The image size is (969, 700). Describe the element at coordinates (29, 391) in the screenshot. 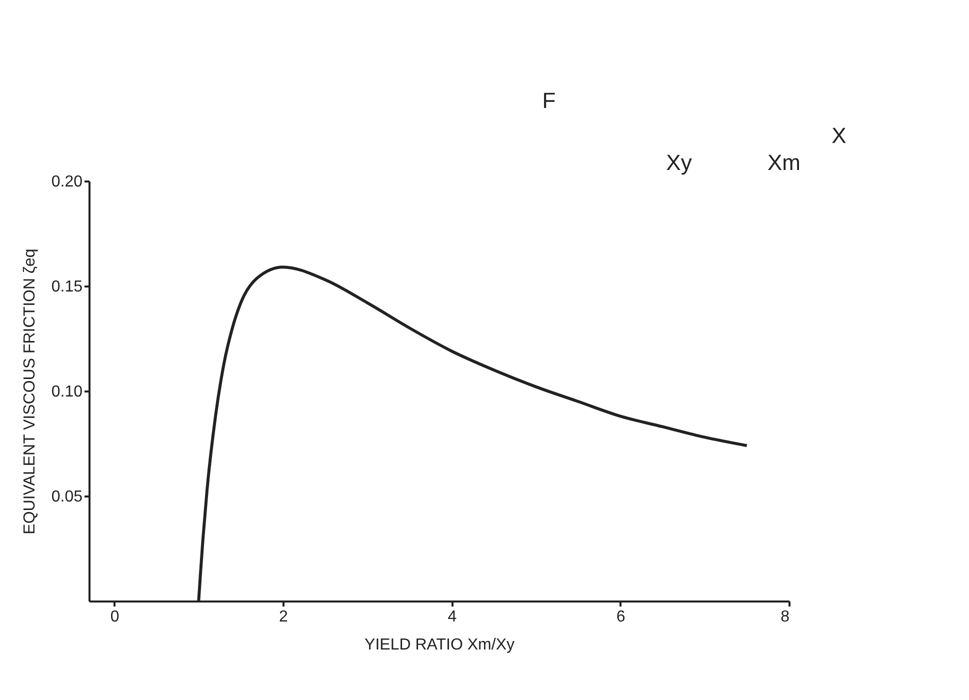

I see `y-axis-title: EQUIVALENT VISCOUS FRICTION ζeq` at that location.